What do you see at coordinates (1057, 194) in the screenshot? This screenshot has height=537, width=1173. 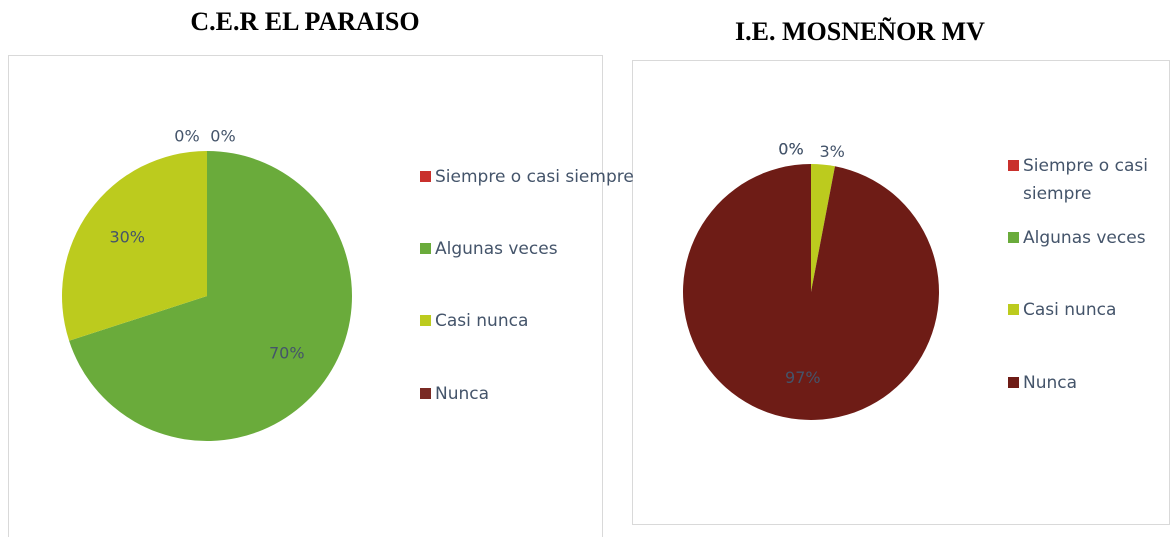 I see `legend-line: siempre` at bounding box center [1057, 194].